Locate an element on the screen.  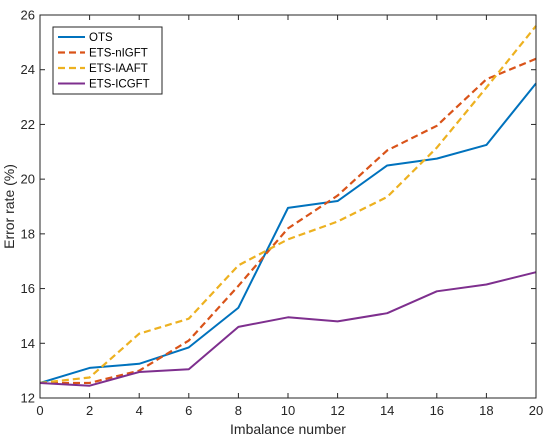
y-tick-label: 16 is located at coordinates (28, 288).